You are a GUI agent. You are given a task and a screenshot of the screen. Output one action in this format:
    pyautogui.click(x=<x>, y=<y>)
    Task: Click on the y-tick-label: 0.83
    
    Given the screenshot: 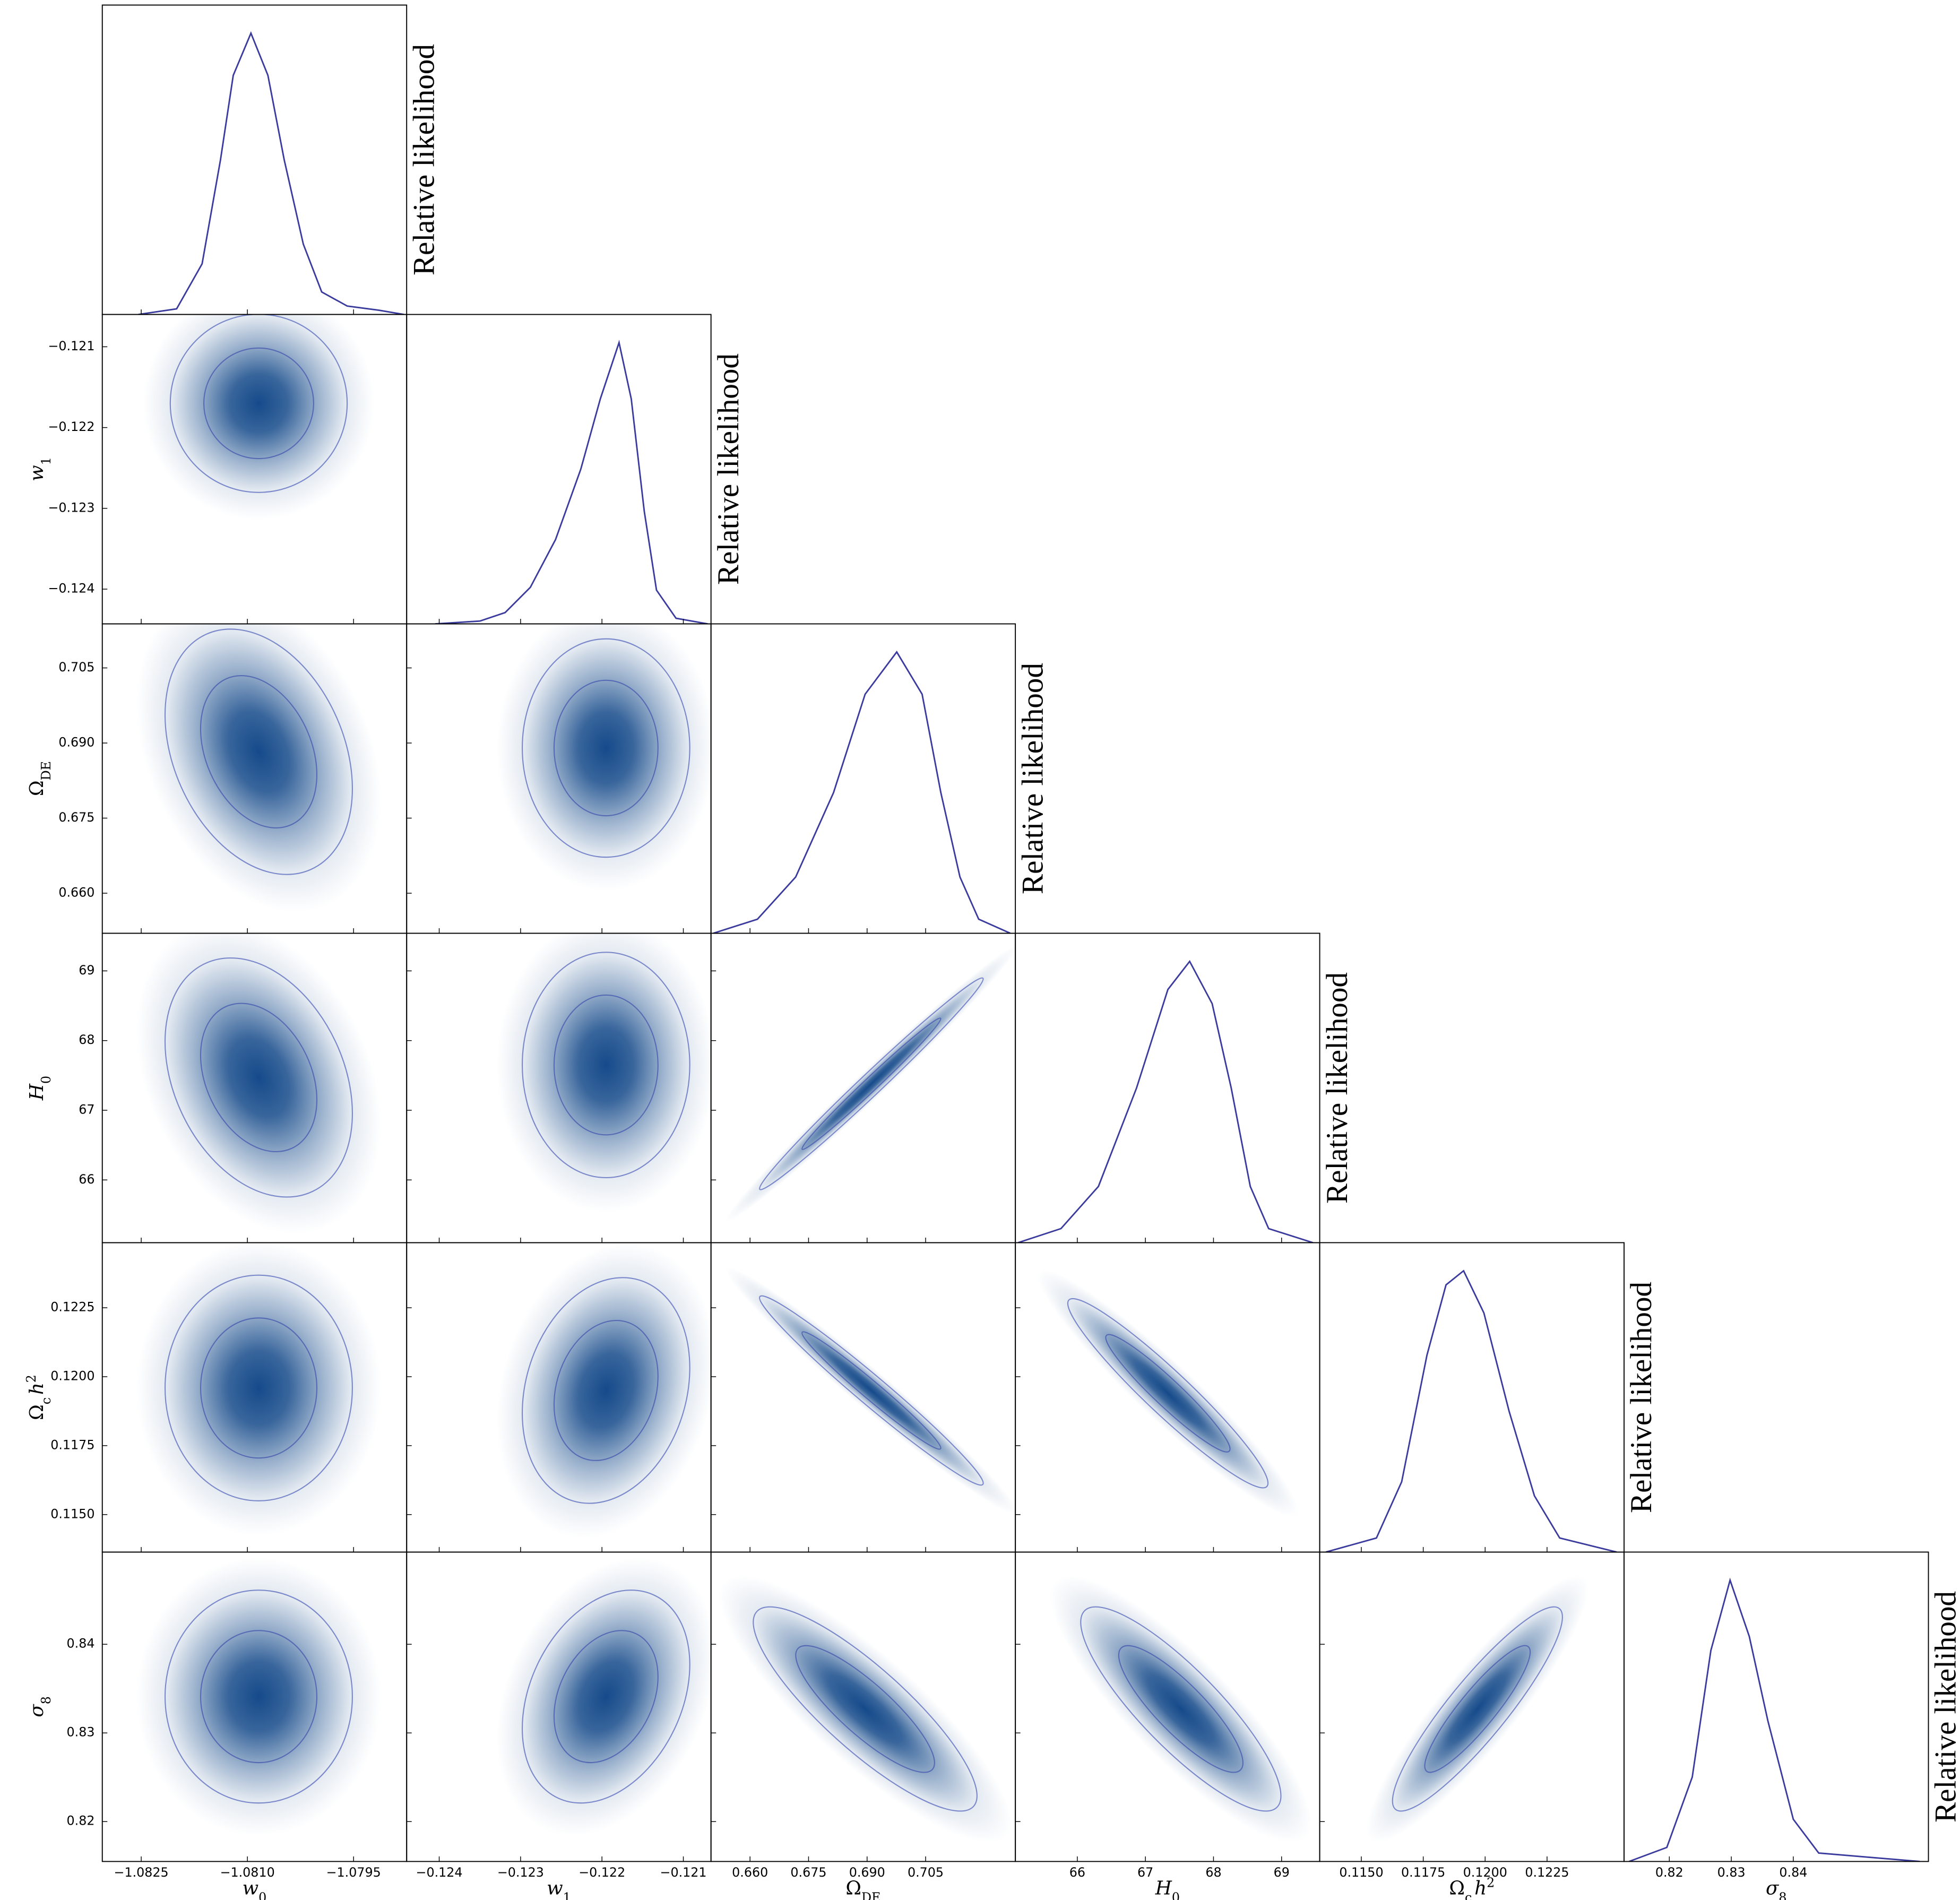 What is the action you would take?
    pyautogui.click(x=81, y=1733)
    